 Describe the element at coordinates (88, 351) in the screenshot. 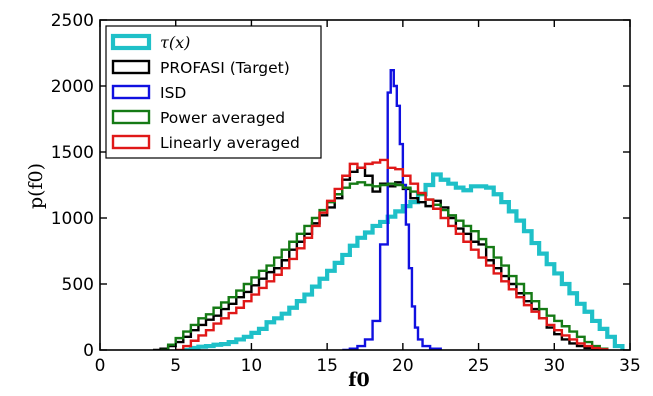

I see `y-tick-label-0: 0` at that location.